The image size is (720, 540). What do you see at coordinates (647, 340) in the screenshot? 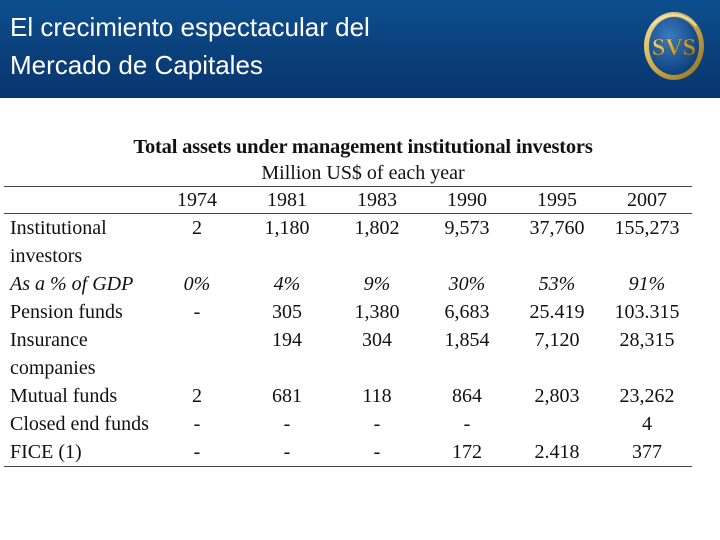
I see `cell-2007: 28,315` at bounding box center [647, 340].